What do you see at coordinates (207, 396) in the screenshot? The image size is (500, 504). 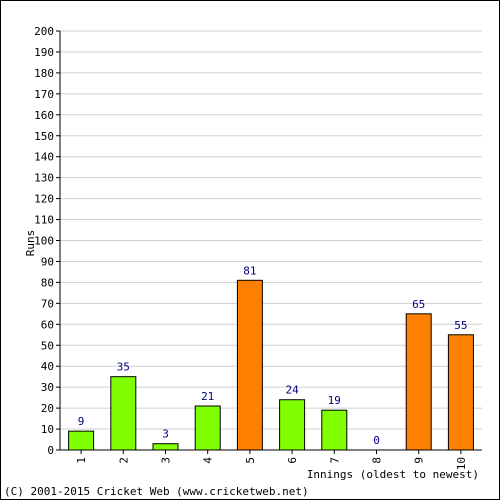 I see `data-label: 21` at bounding box center [207, 396].